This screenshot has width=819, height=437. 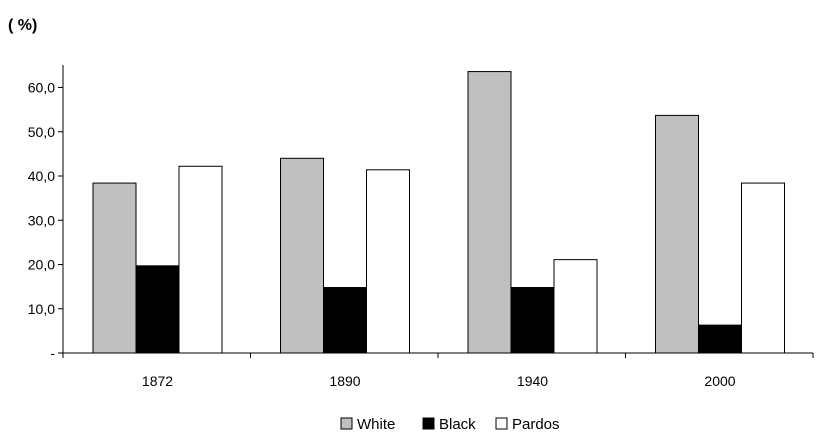 What do you see at coordinates (41, 88) in the screenshot?
I see `y-tick-label: 60,0` at bounding box center [41, 88].